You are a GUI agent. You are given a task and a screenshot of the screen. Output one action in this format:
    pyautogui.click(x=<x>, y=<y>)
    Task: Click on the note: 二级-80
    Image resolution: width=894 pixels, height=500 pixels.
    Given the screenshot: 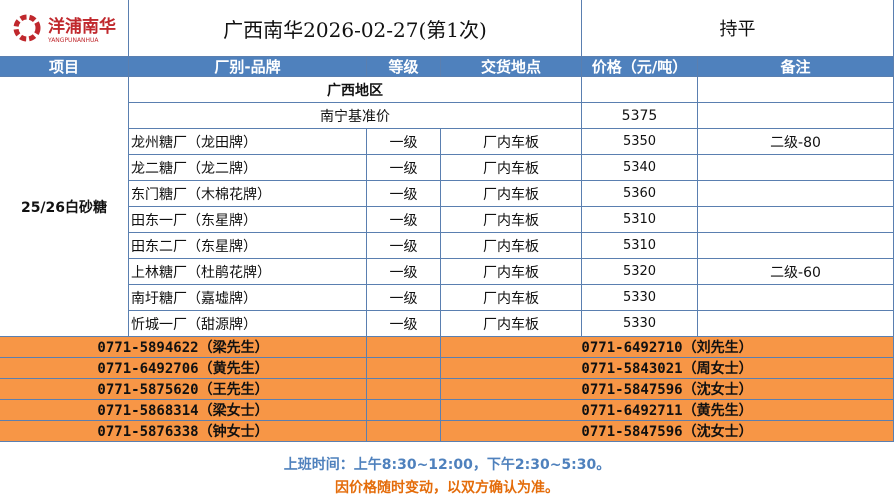 What is the action you would take?
    pyautogui.click(x=796, y=142)
    